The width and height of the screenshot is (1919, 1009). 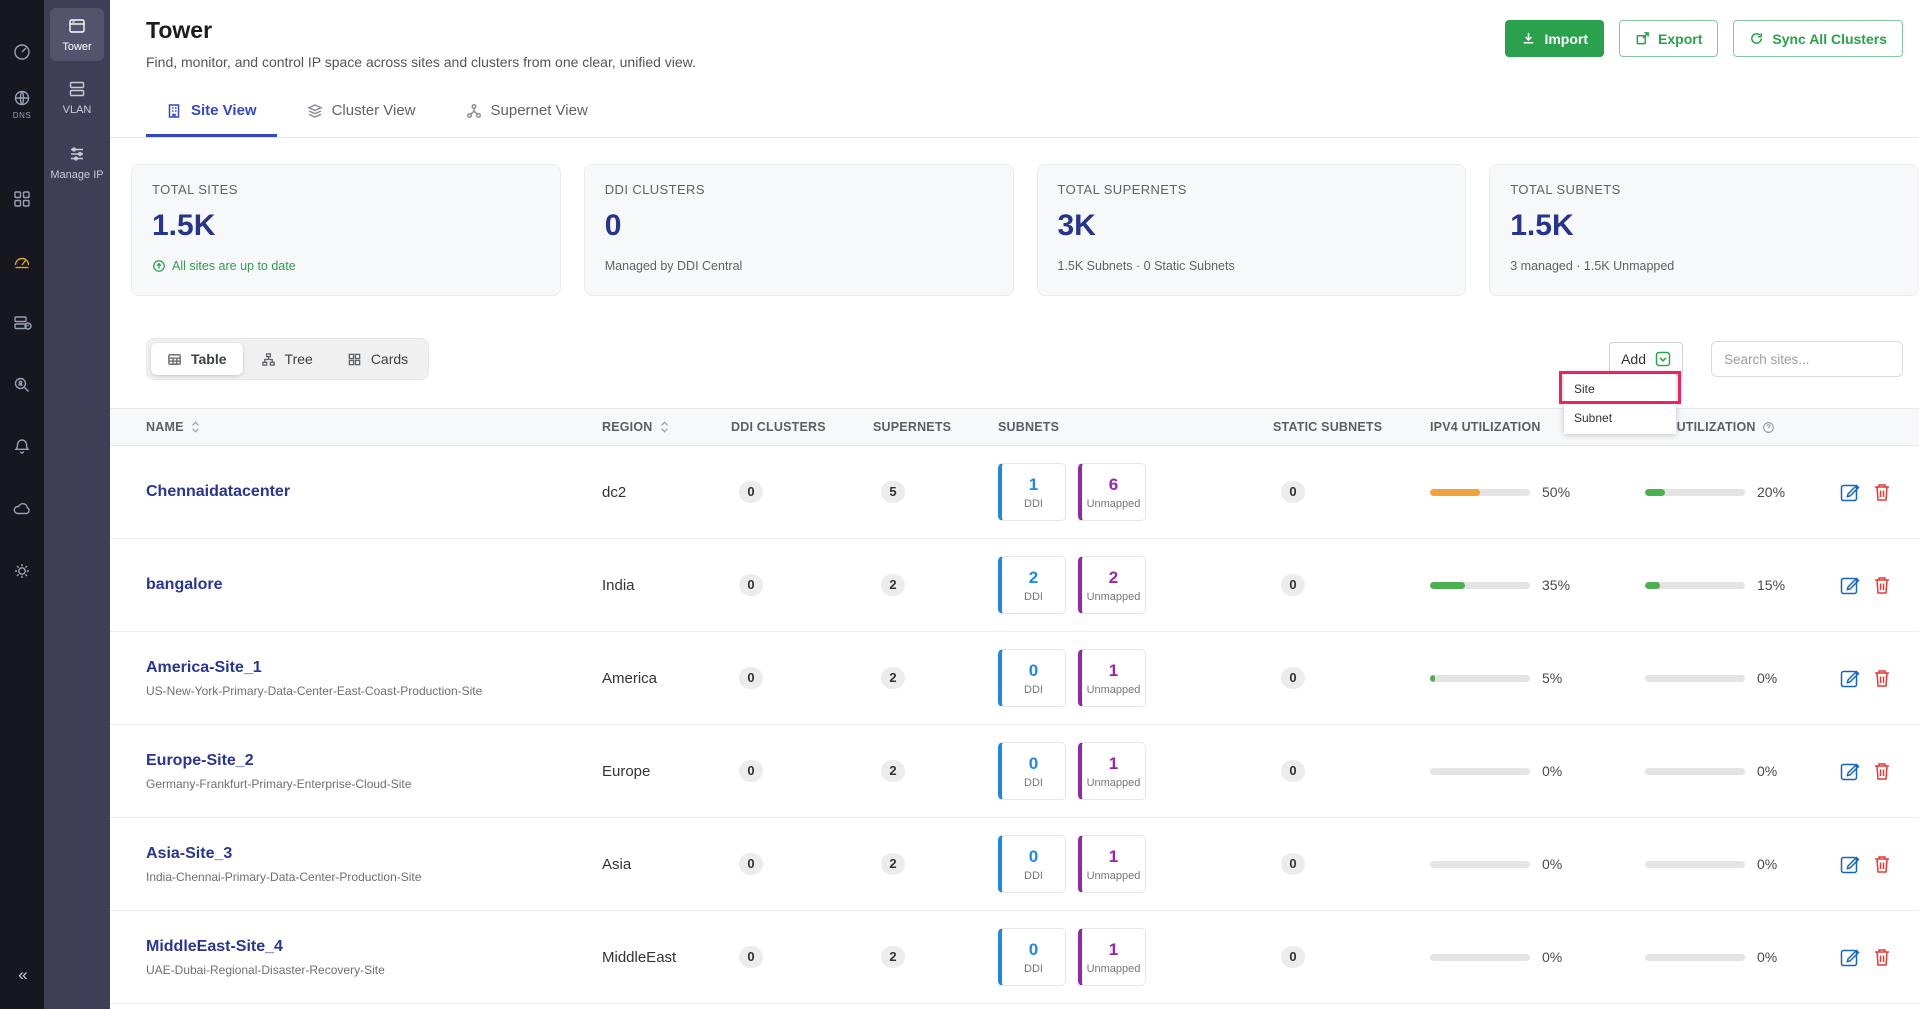 I want to click on site-name-link: America-Site_1, so click(x=204, y=667).